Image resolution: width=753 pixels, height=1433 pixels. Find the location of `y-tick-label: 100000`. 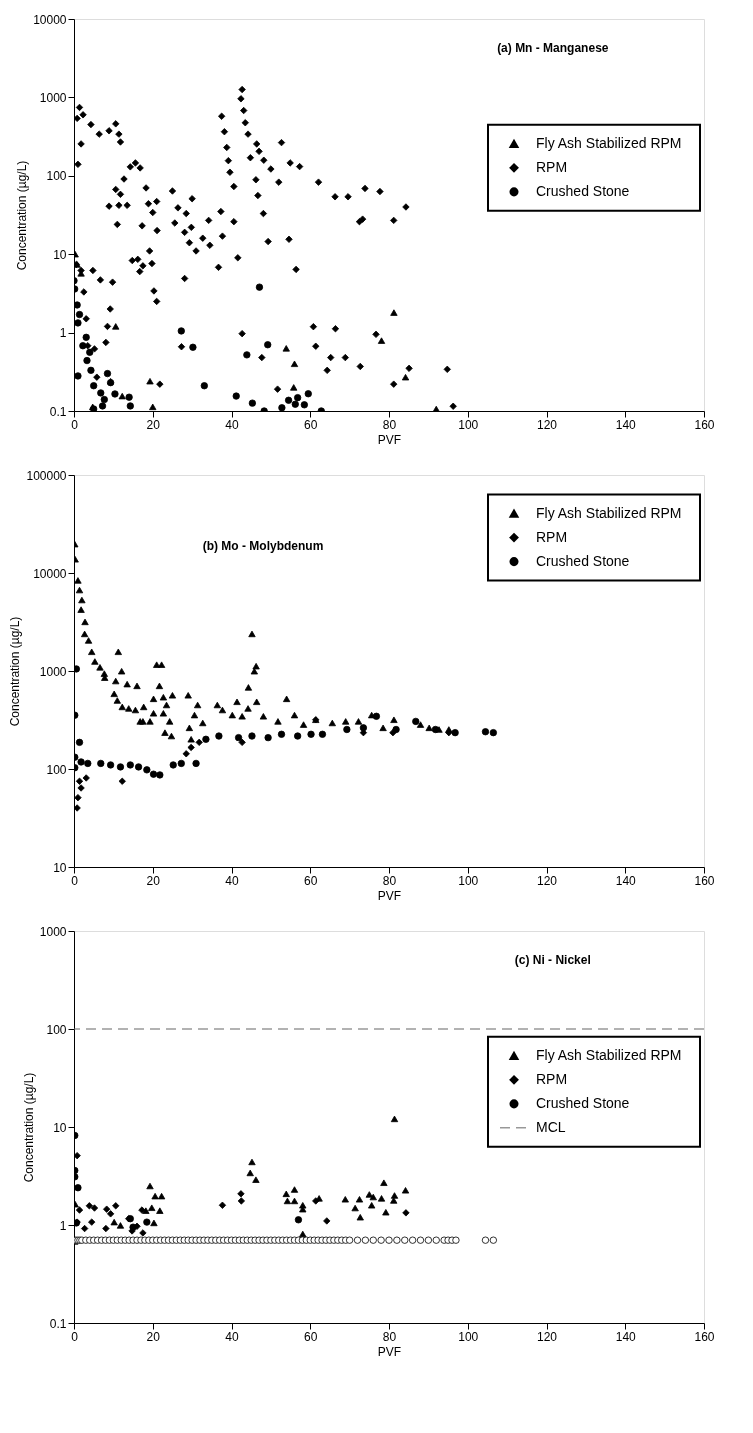

y-tick-label: 100000 is located at coordinates (46, 475).